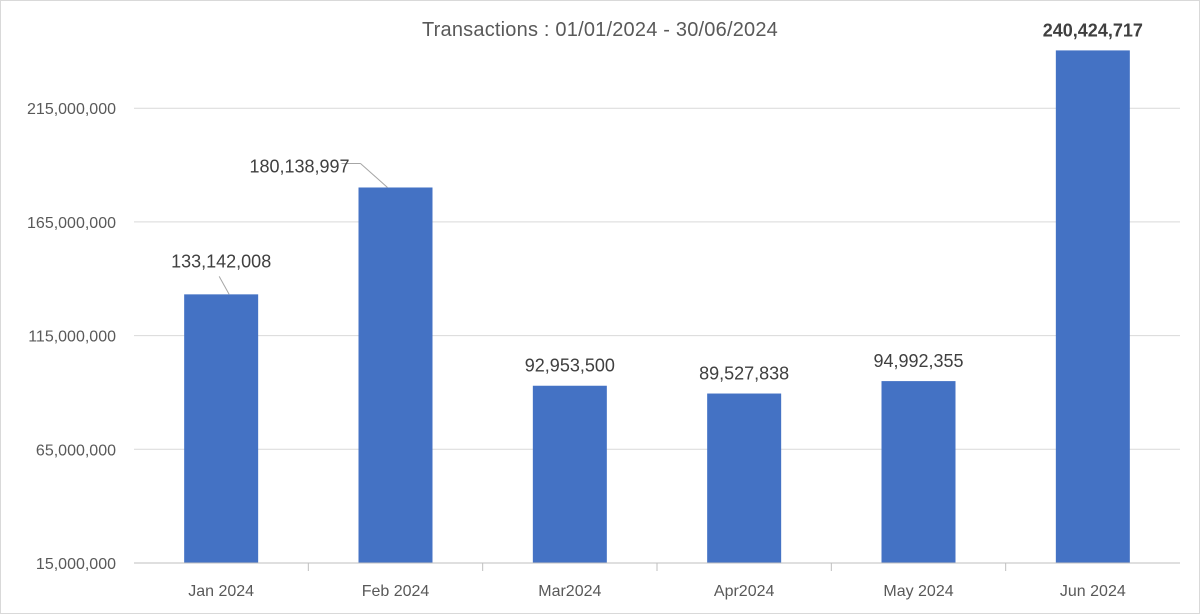 The image size is (1200, 614). Describe the element at coordinates (76, 564) in the screenshot. I see `y-tick-label: 15,000,000` at that location.